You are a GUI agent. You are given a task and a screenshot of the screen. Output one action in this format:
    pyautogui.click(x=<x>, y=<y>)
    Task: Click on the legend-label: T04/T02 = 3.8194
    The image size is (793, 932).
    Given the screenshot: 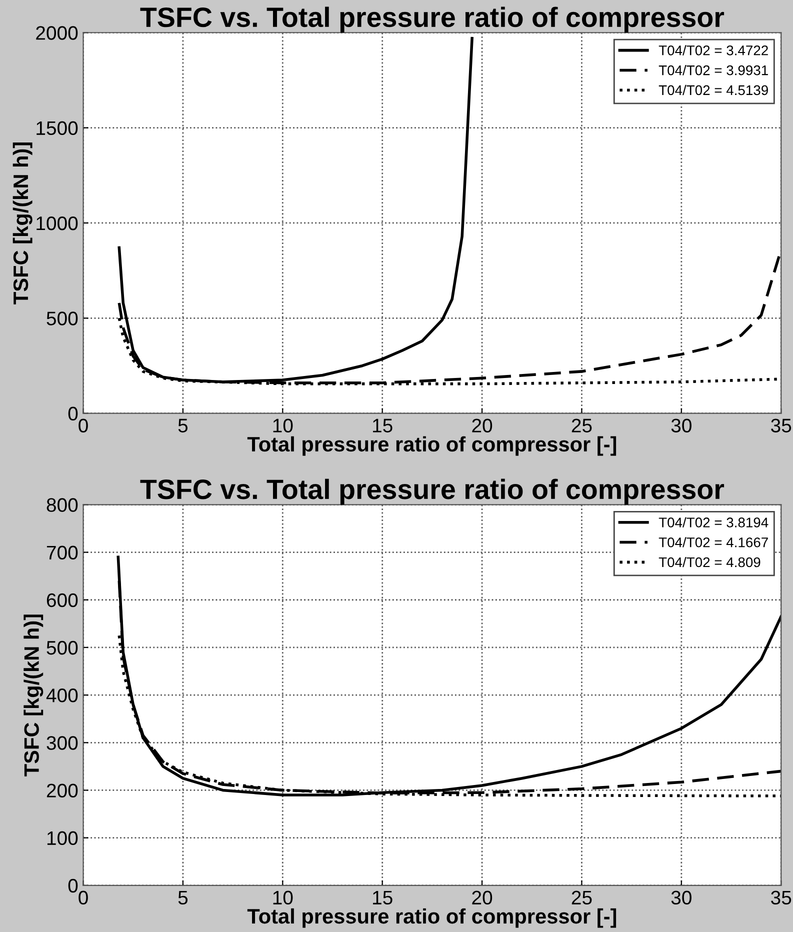 What is the action you would take?
    pyautogui.click(x=713, y=522)
    